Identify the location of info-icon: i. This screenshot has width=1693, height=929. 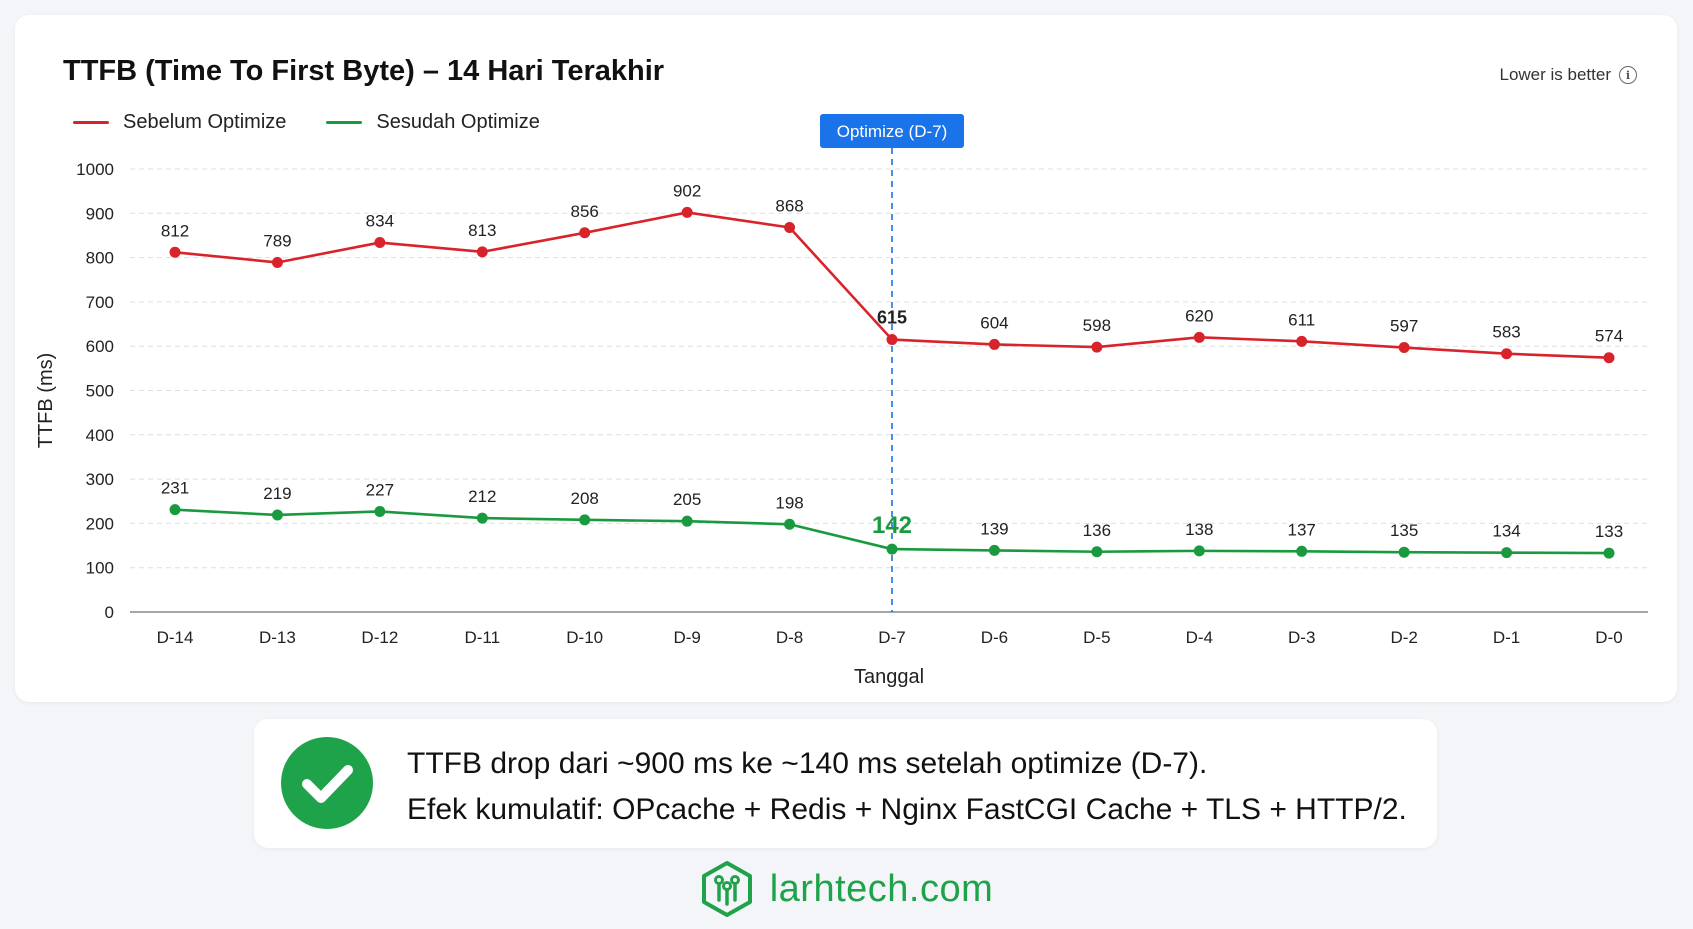
(1628, 75).